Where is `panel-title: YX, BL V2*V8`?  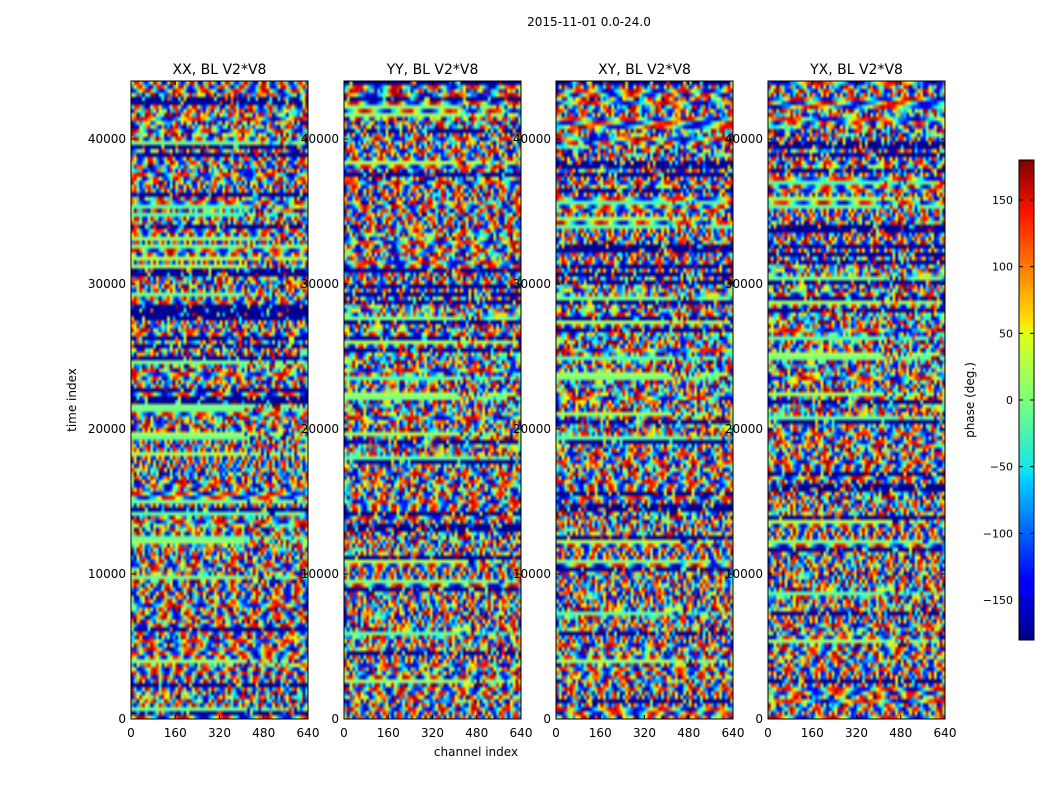 panel-title: YX, BL V2*V8 is located at coordinates (856, 70).